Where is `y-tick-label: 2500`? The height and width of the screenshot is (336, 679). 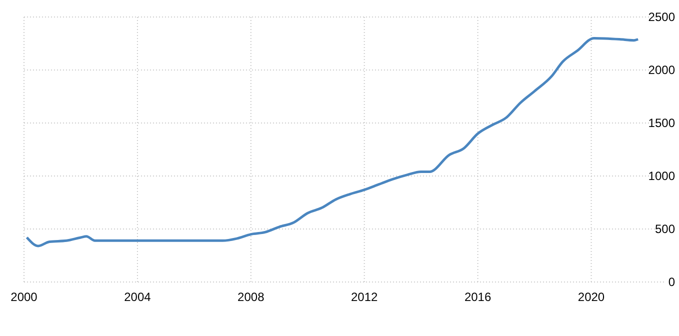 y-tick-label: 2500 is located at coordinates (662, 17).